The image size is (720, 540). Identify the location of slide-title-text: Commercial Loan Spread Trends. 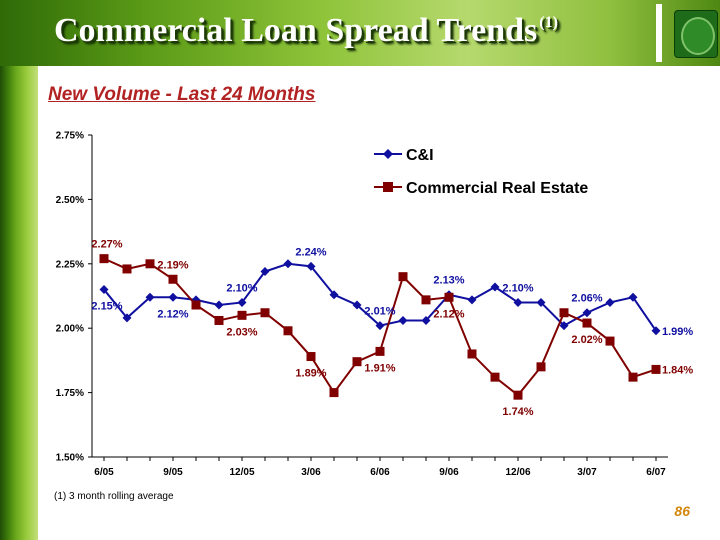
(296, 30).